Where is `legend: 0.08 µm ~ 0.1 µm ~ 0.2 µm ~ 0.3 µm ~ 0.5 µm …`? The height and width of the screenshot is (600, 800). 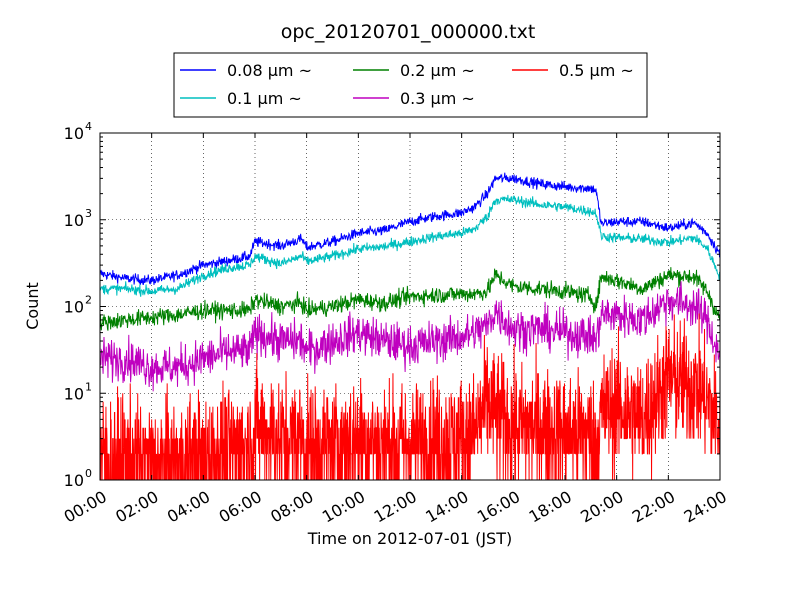 legend: 0.08 µm ~ 0.1 µm ~ 0.2 µm ~ 0.3 µm ~ 0.5 µm … is located at coordinates (407, 84).